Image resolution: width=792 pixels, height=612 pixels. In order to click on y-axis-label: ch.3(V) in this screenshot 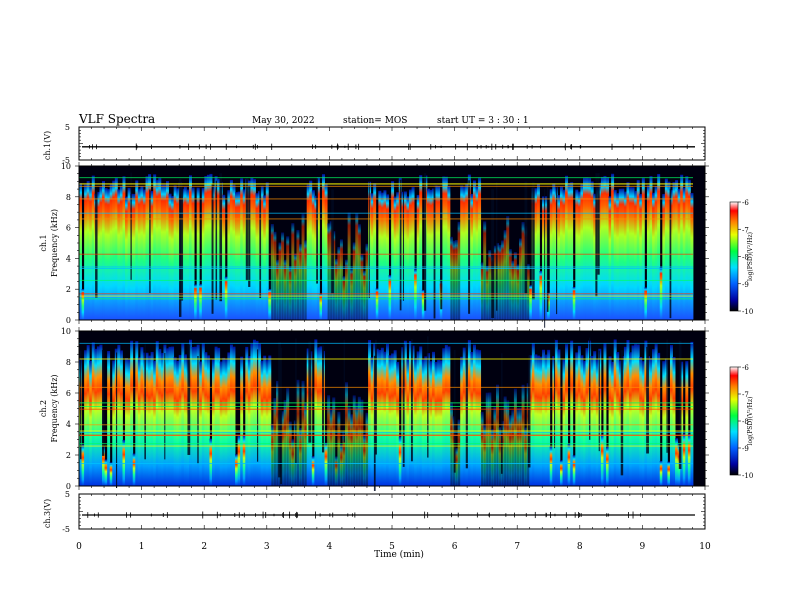, I will do `click(47, 513)`.